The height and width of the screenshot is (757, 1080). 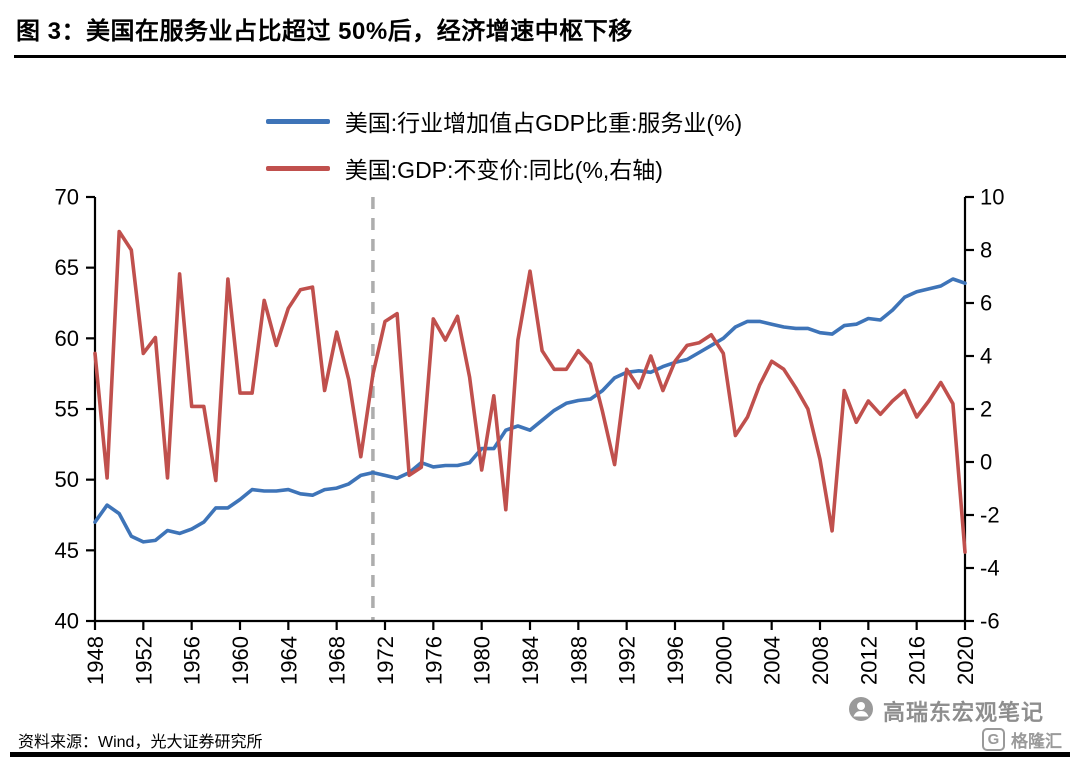 I want to click on legend-line-sample-red, so click(x=297, y=168).